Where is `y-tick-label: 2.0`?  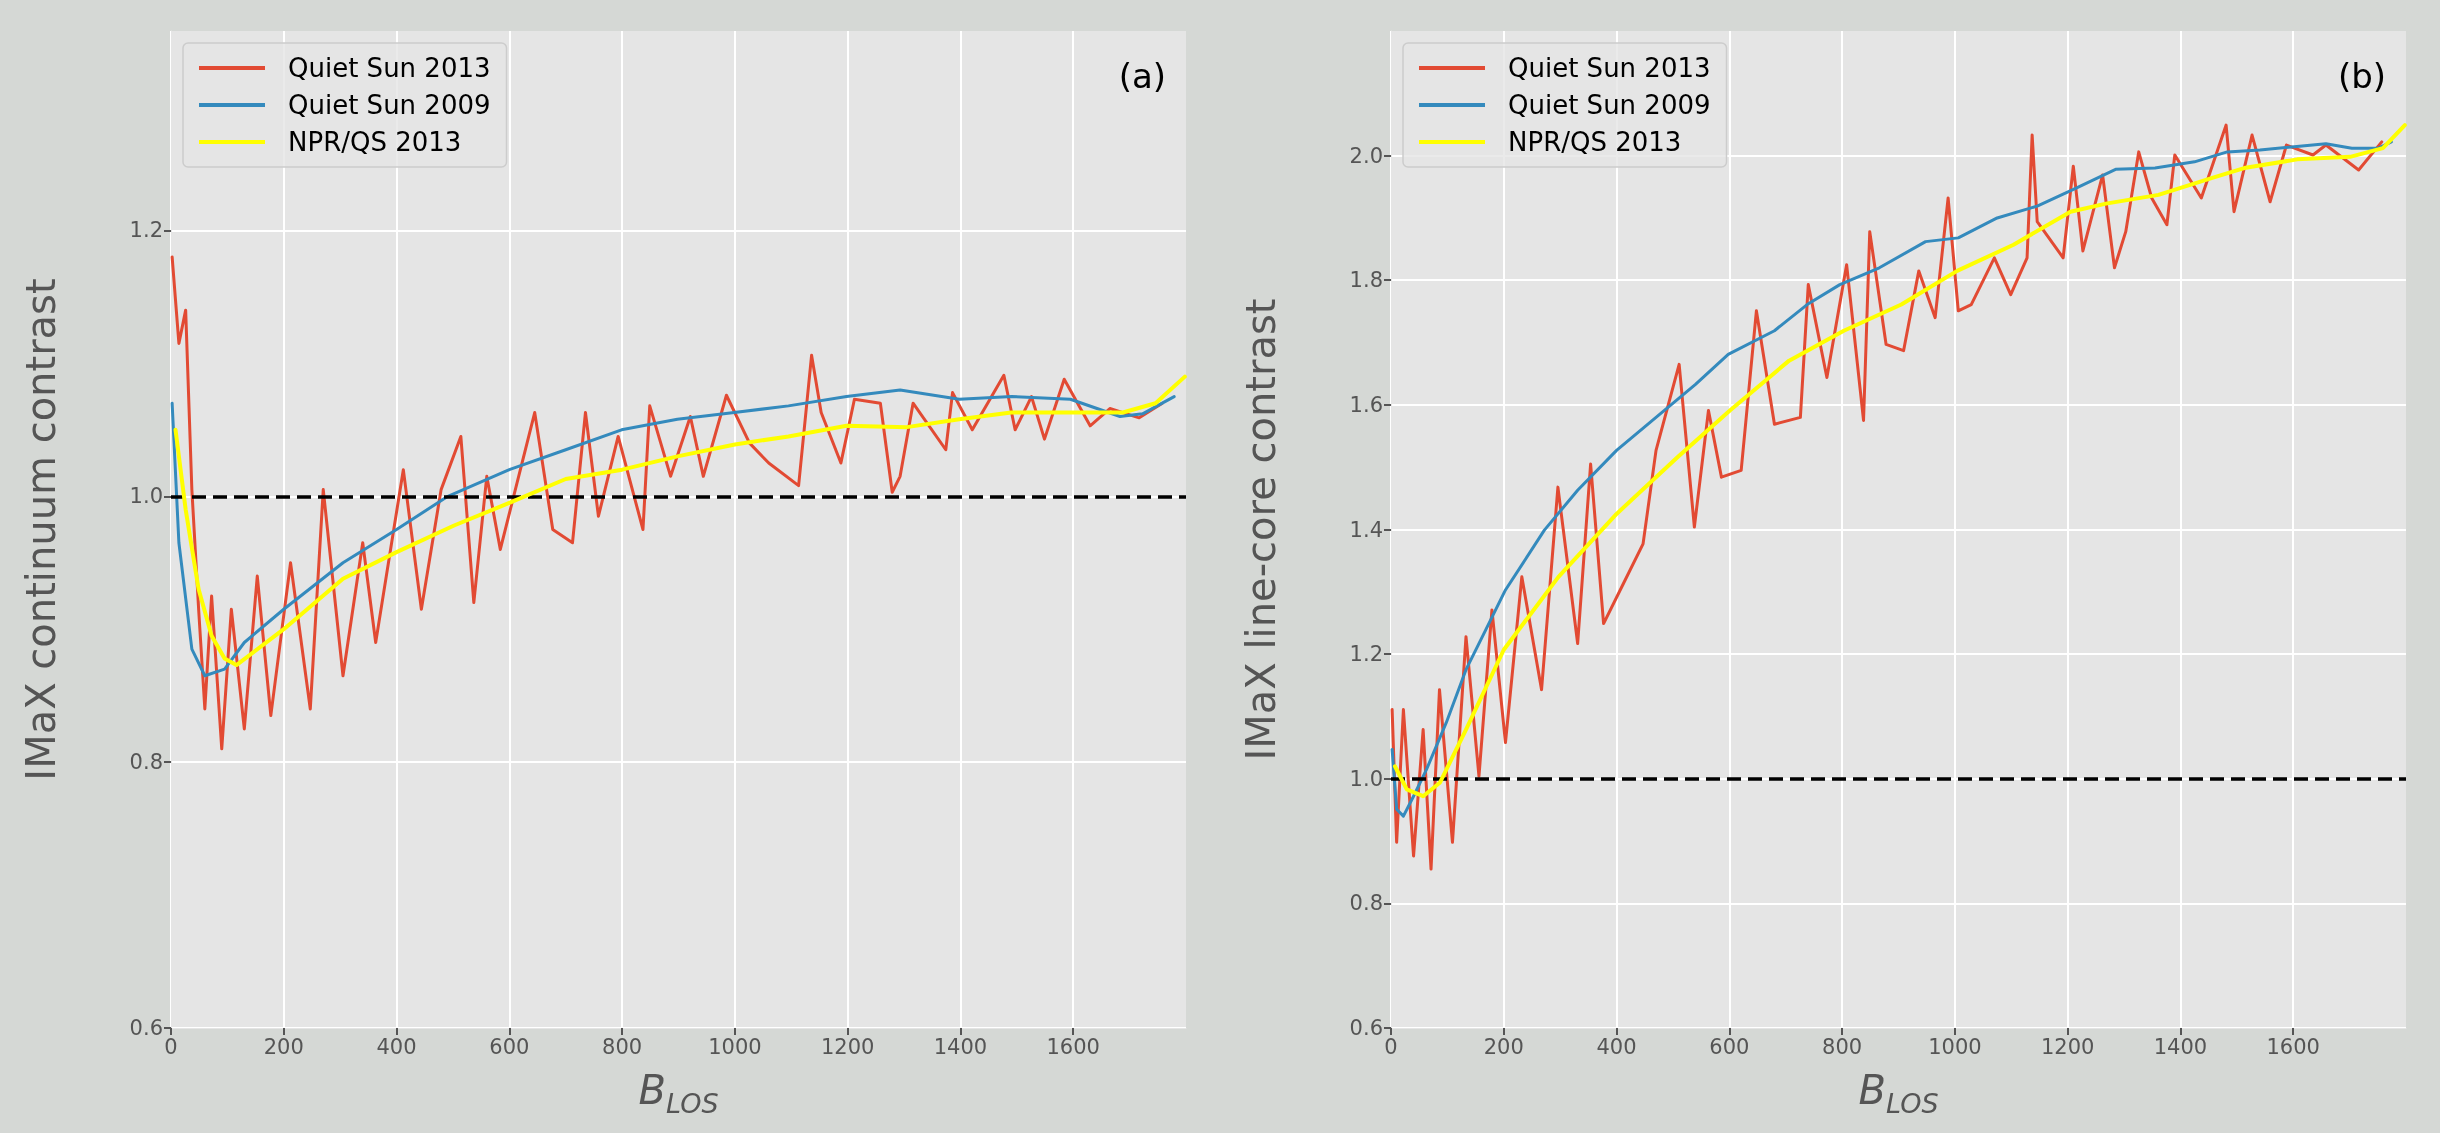 y-tick-label: 2.0 is located at coordinates (1366, 155).